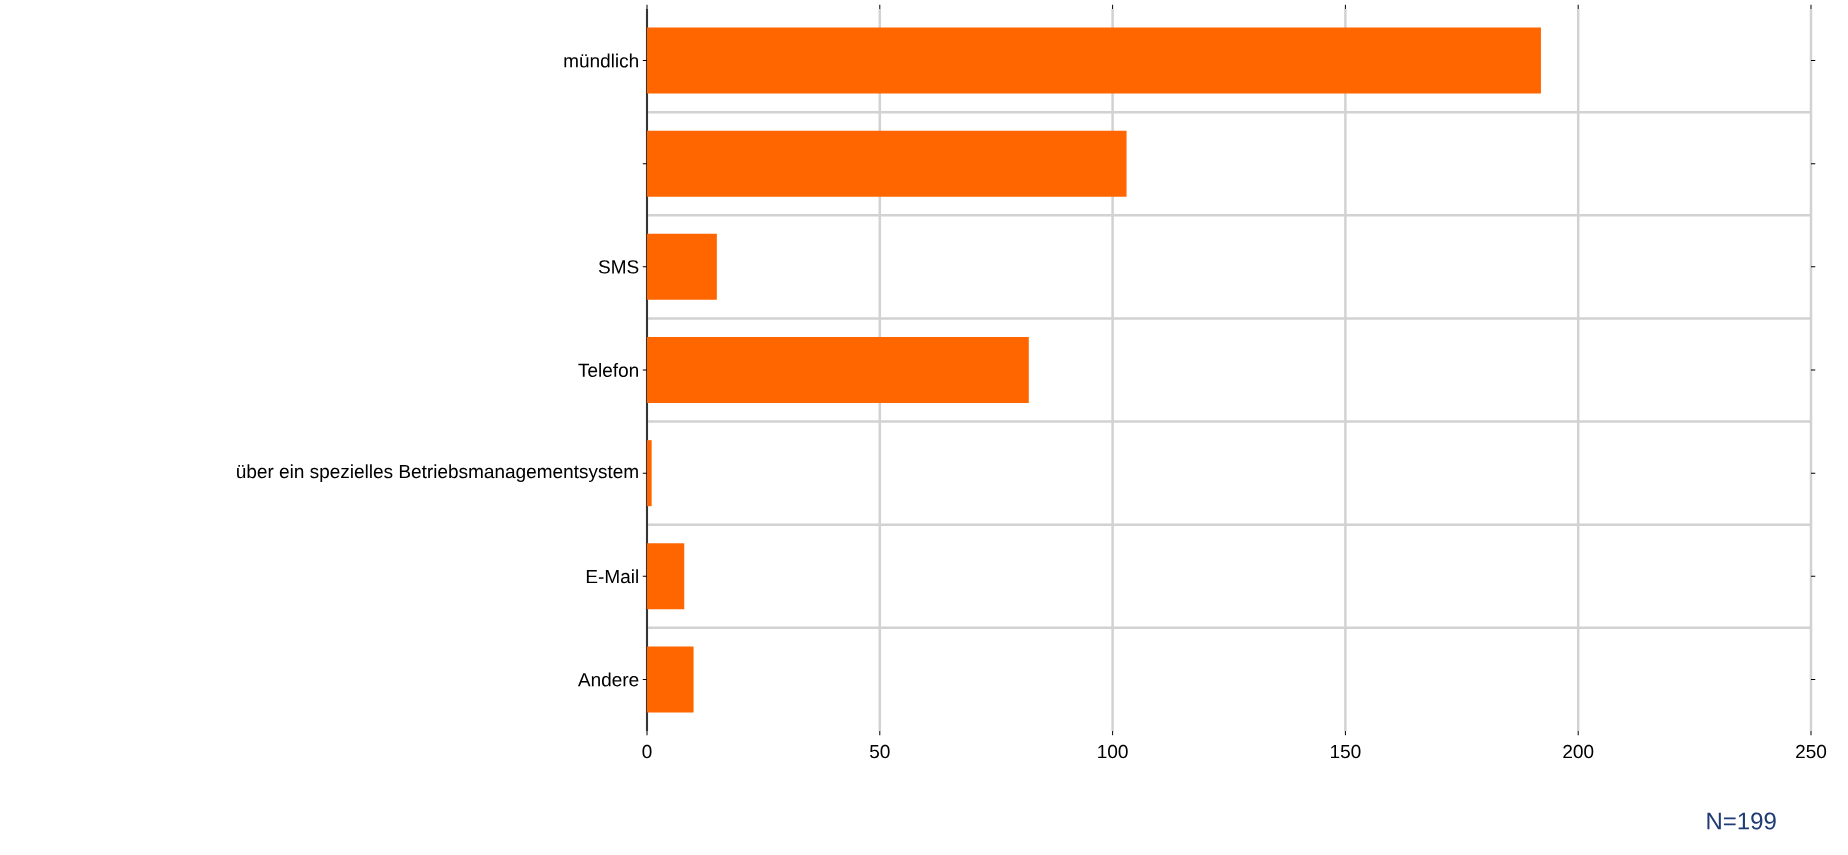  What do you see at coordinates (647, 751) in the screenshot?
I see `x-tick-label: 0` at bounding box center [647, 751].